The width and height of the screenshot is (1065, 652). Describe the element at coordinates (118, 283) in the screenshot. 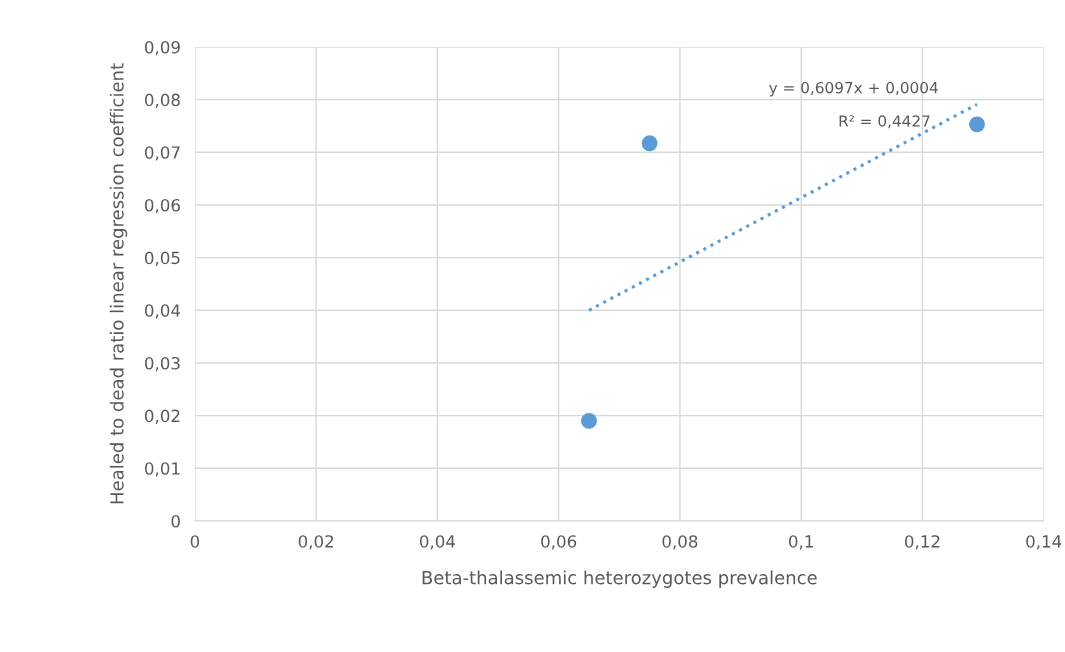

I see `y-axis-title: Healed to dead ratio linear regression coefficient` at that location.